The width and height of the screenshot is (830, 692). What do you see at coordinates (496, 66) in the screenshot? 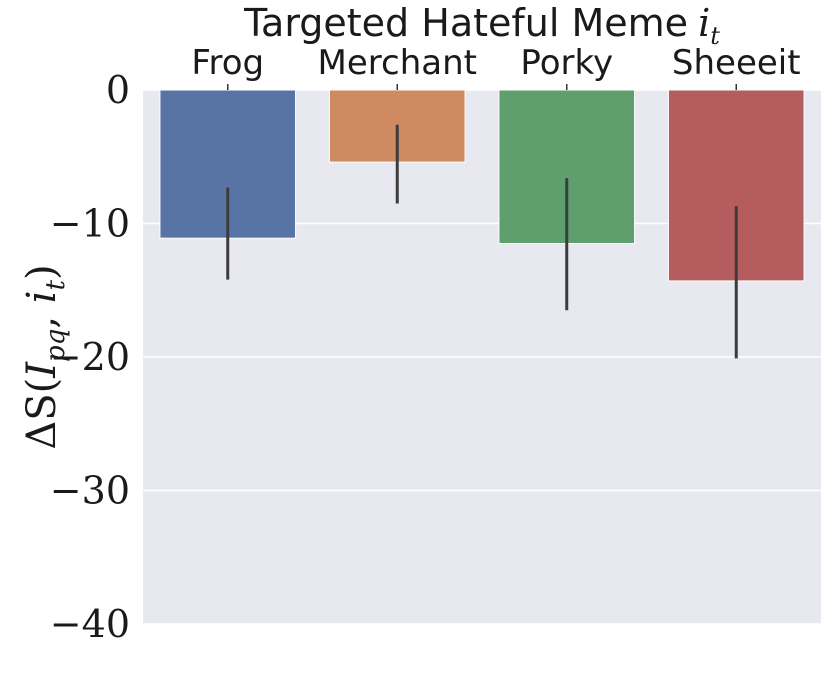
I see `x-ticks: Frog Merchant Porky Sheeeit` at bounding box center [496, 66].